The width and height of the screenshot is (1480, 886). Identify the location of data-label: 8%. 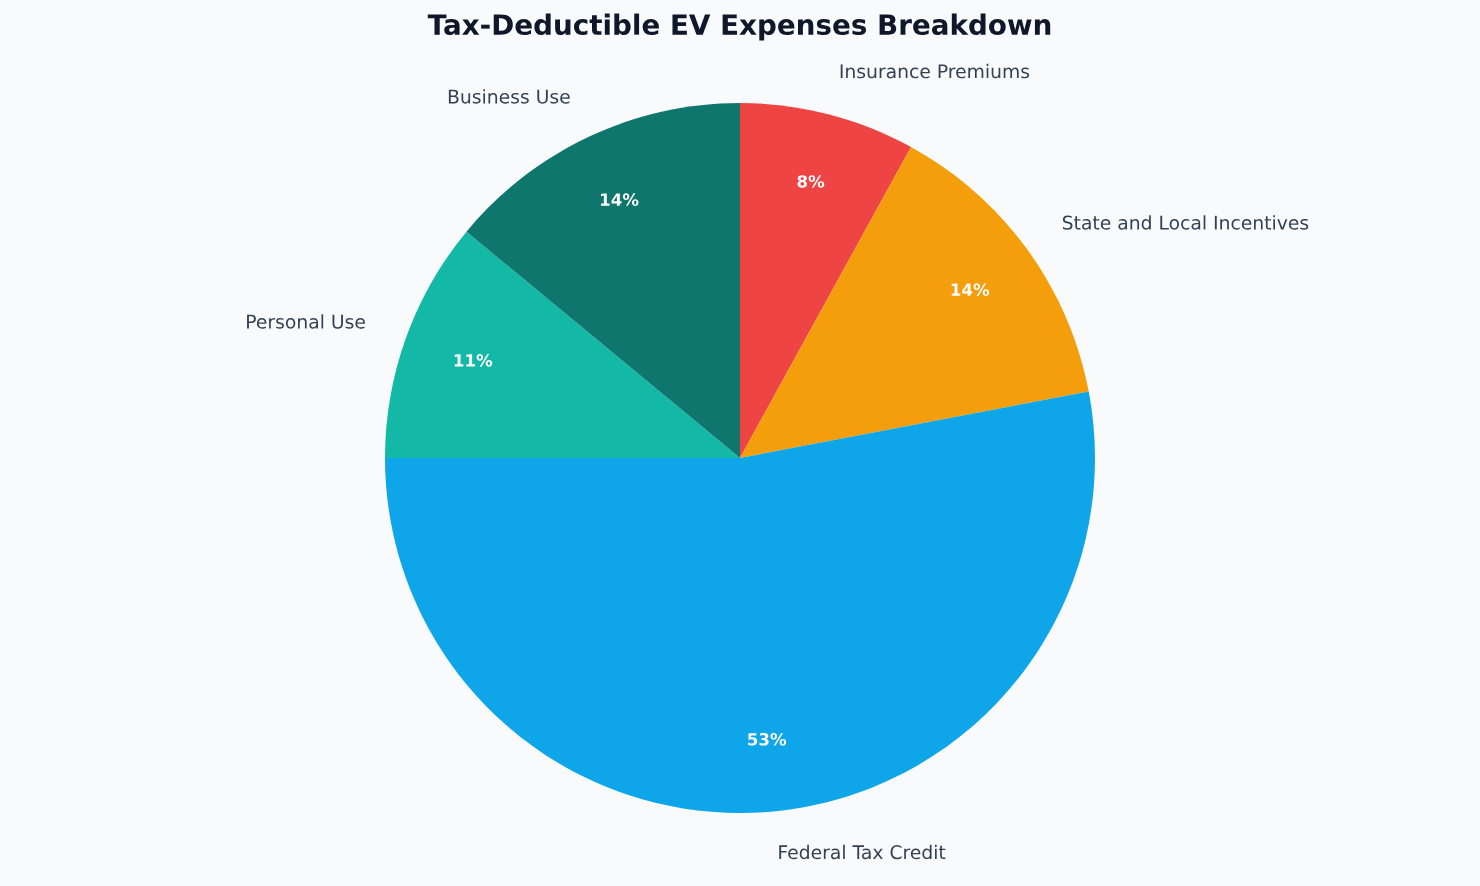
(811, 181).